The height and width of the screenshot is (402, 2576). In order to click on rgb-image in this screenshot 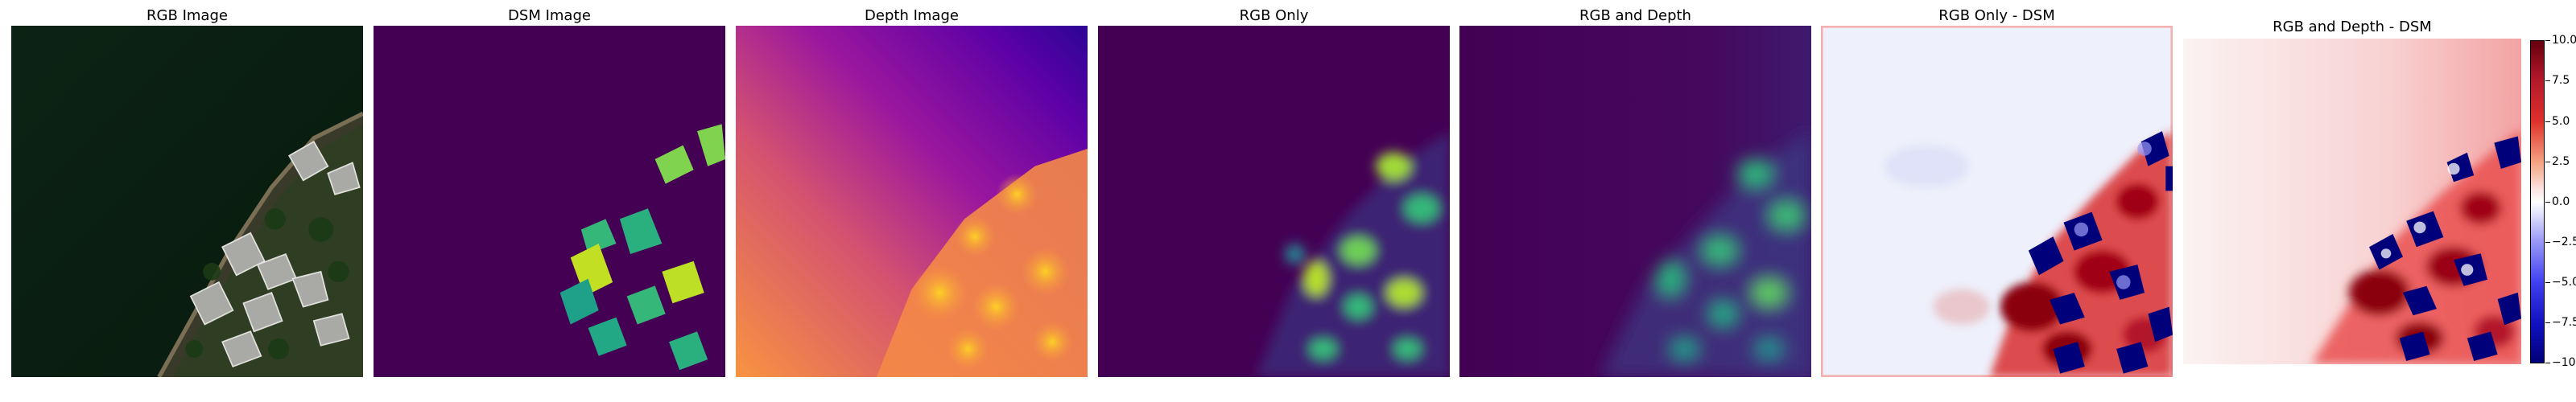, I will do `click(187, 201)`.